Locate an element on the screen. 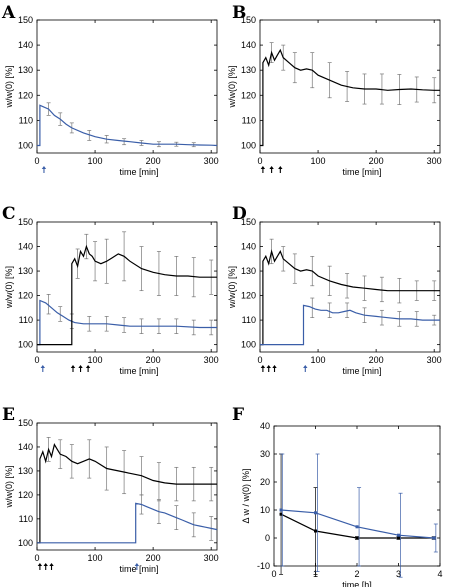 The width and height of the screenshot is (449, 587). y-axis-label: Δ w / w(0) [%] is located at coordinates (246, 495).